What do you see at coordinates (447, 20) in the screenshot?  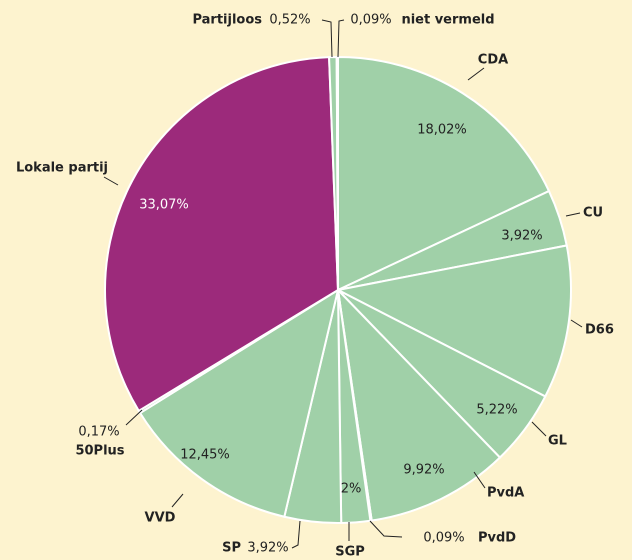 I see `slice-name: niet vermeld` at bounding box center [447, 20].